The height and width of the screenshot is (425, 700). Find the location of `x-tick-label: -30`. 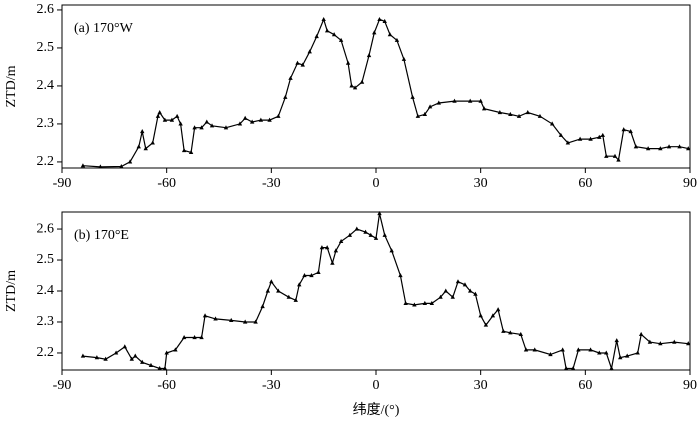

x-tick-label: -30 is located at coordinates (271, 385).